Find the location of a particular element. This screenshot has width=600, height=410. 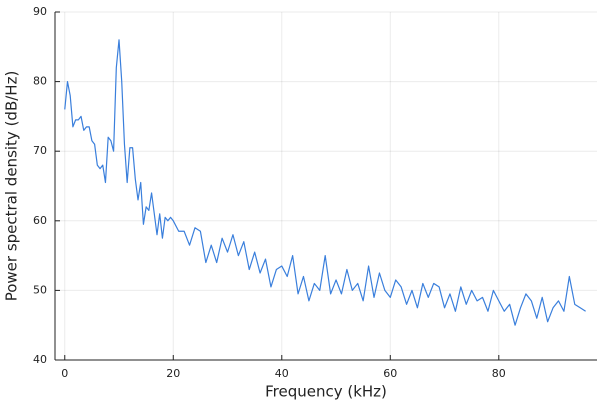

y-tick-label: 80 is located at coordinates (40, 81).